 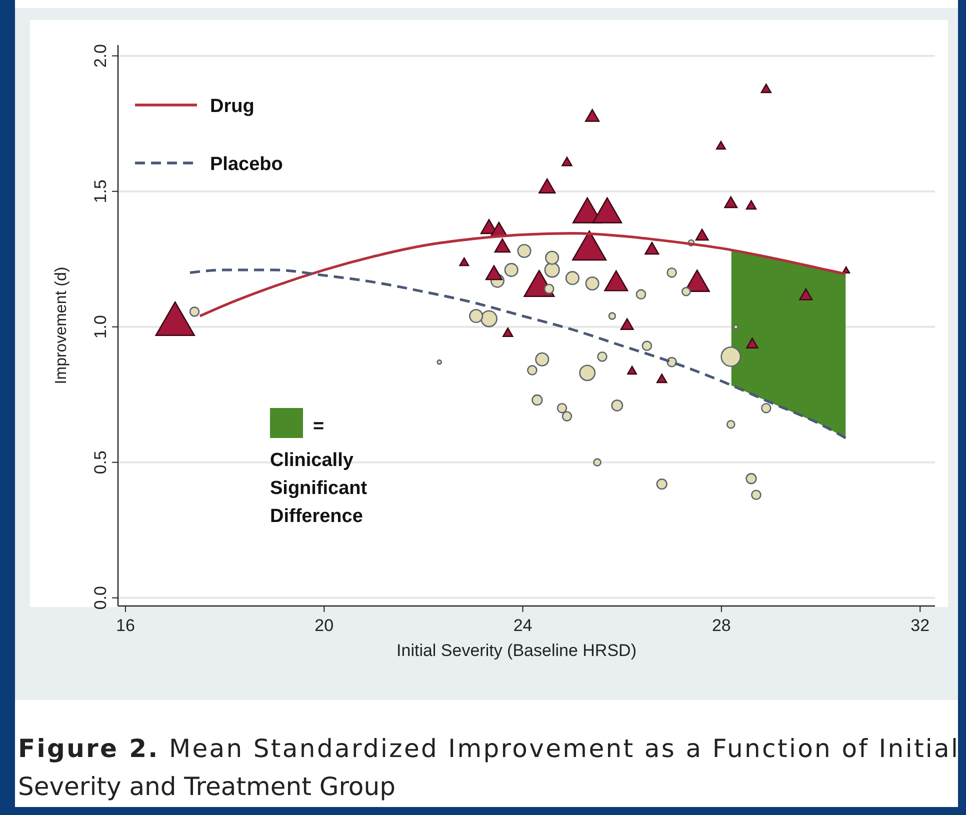 I want to click on x-tick-label: 16, so click(x=125, y=625).